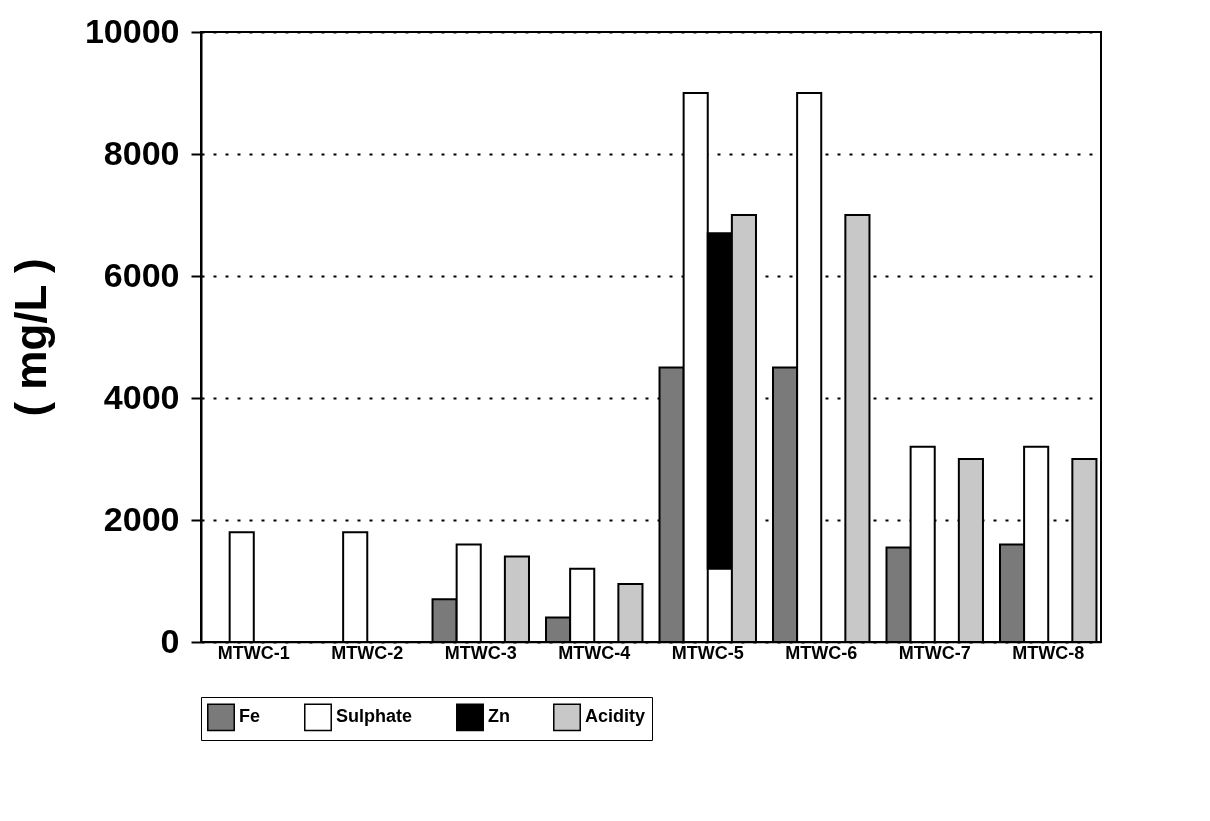 This screenshot has width=1210, height=821. What do you see at coordinates (141, 396) in the screenshot?
I see `y-tick-label: 4000` at bounding box center [141, 396].